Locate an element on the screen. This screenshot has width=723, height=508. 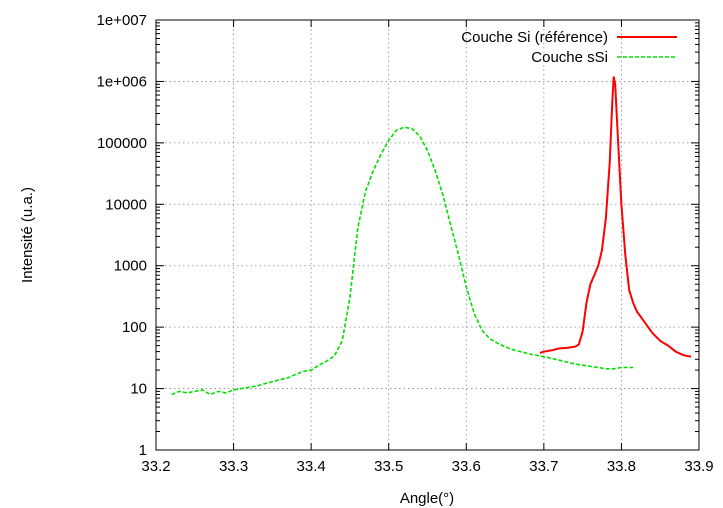
y-axis-label: Intensité (u.a.) is located at coordinates (27, 235).